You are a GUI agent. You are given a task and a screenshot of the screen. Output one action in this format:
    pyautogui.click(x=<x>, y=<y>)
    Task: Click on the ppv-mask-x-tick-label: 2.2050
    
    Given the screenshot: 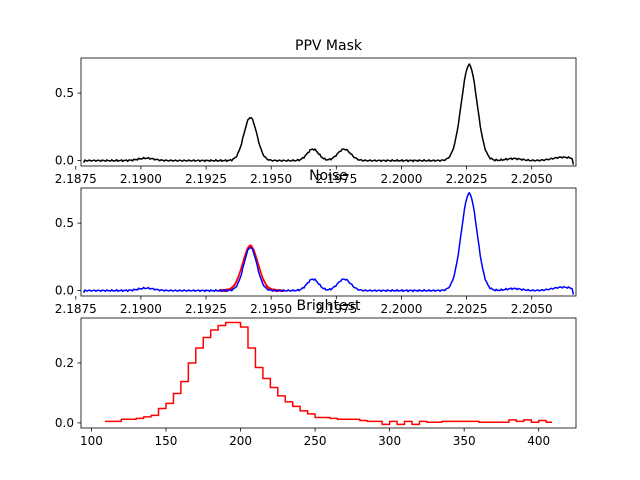 What is the action you would take?
    pyautogui.click(x=532, y=179)
    